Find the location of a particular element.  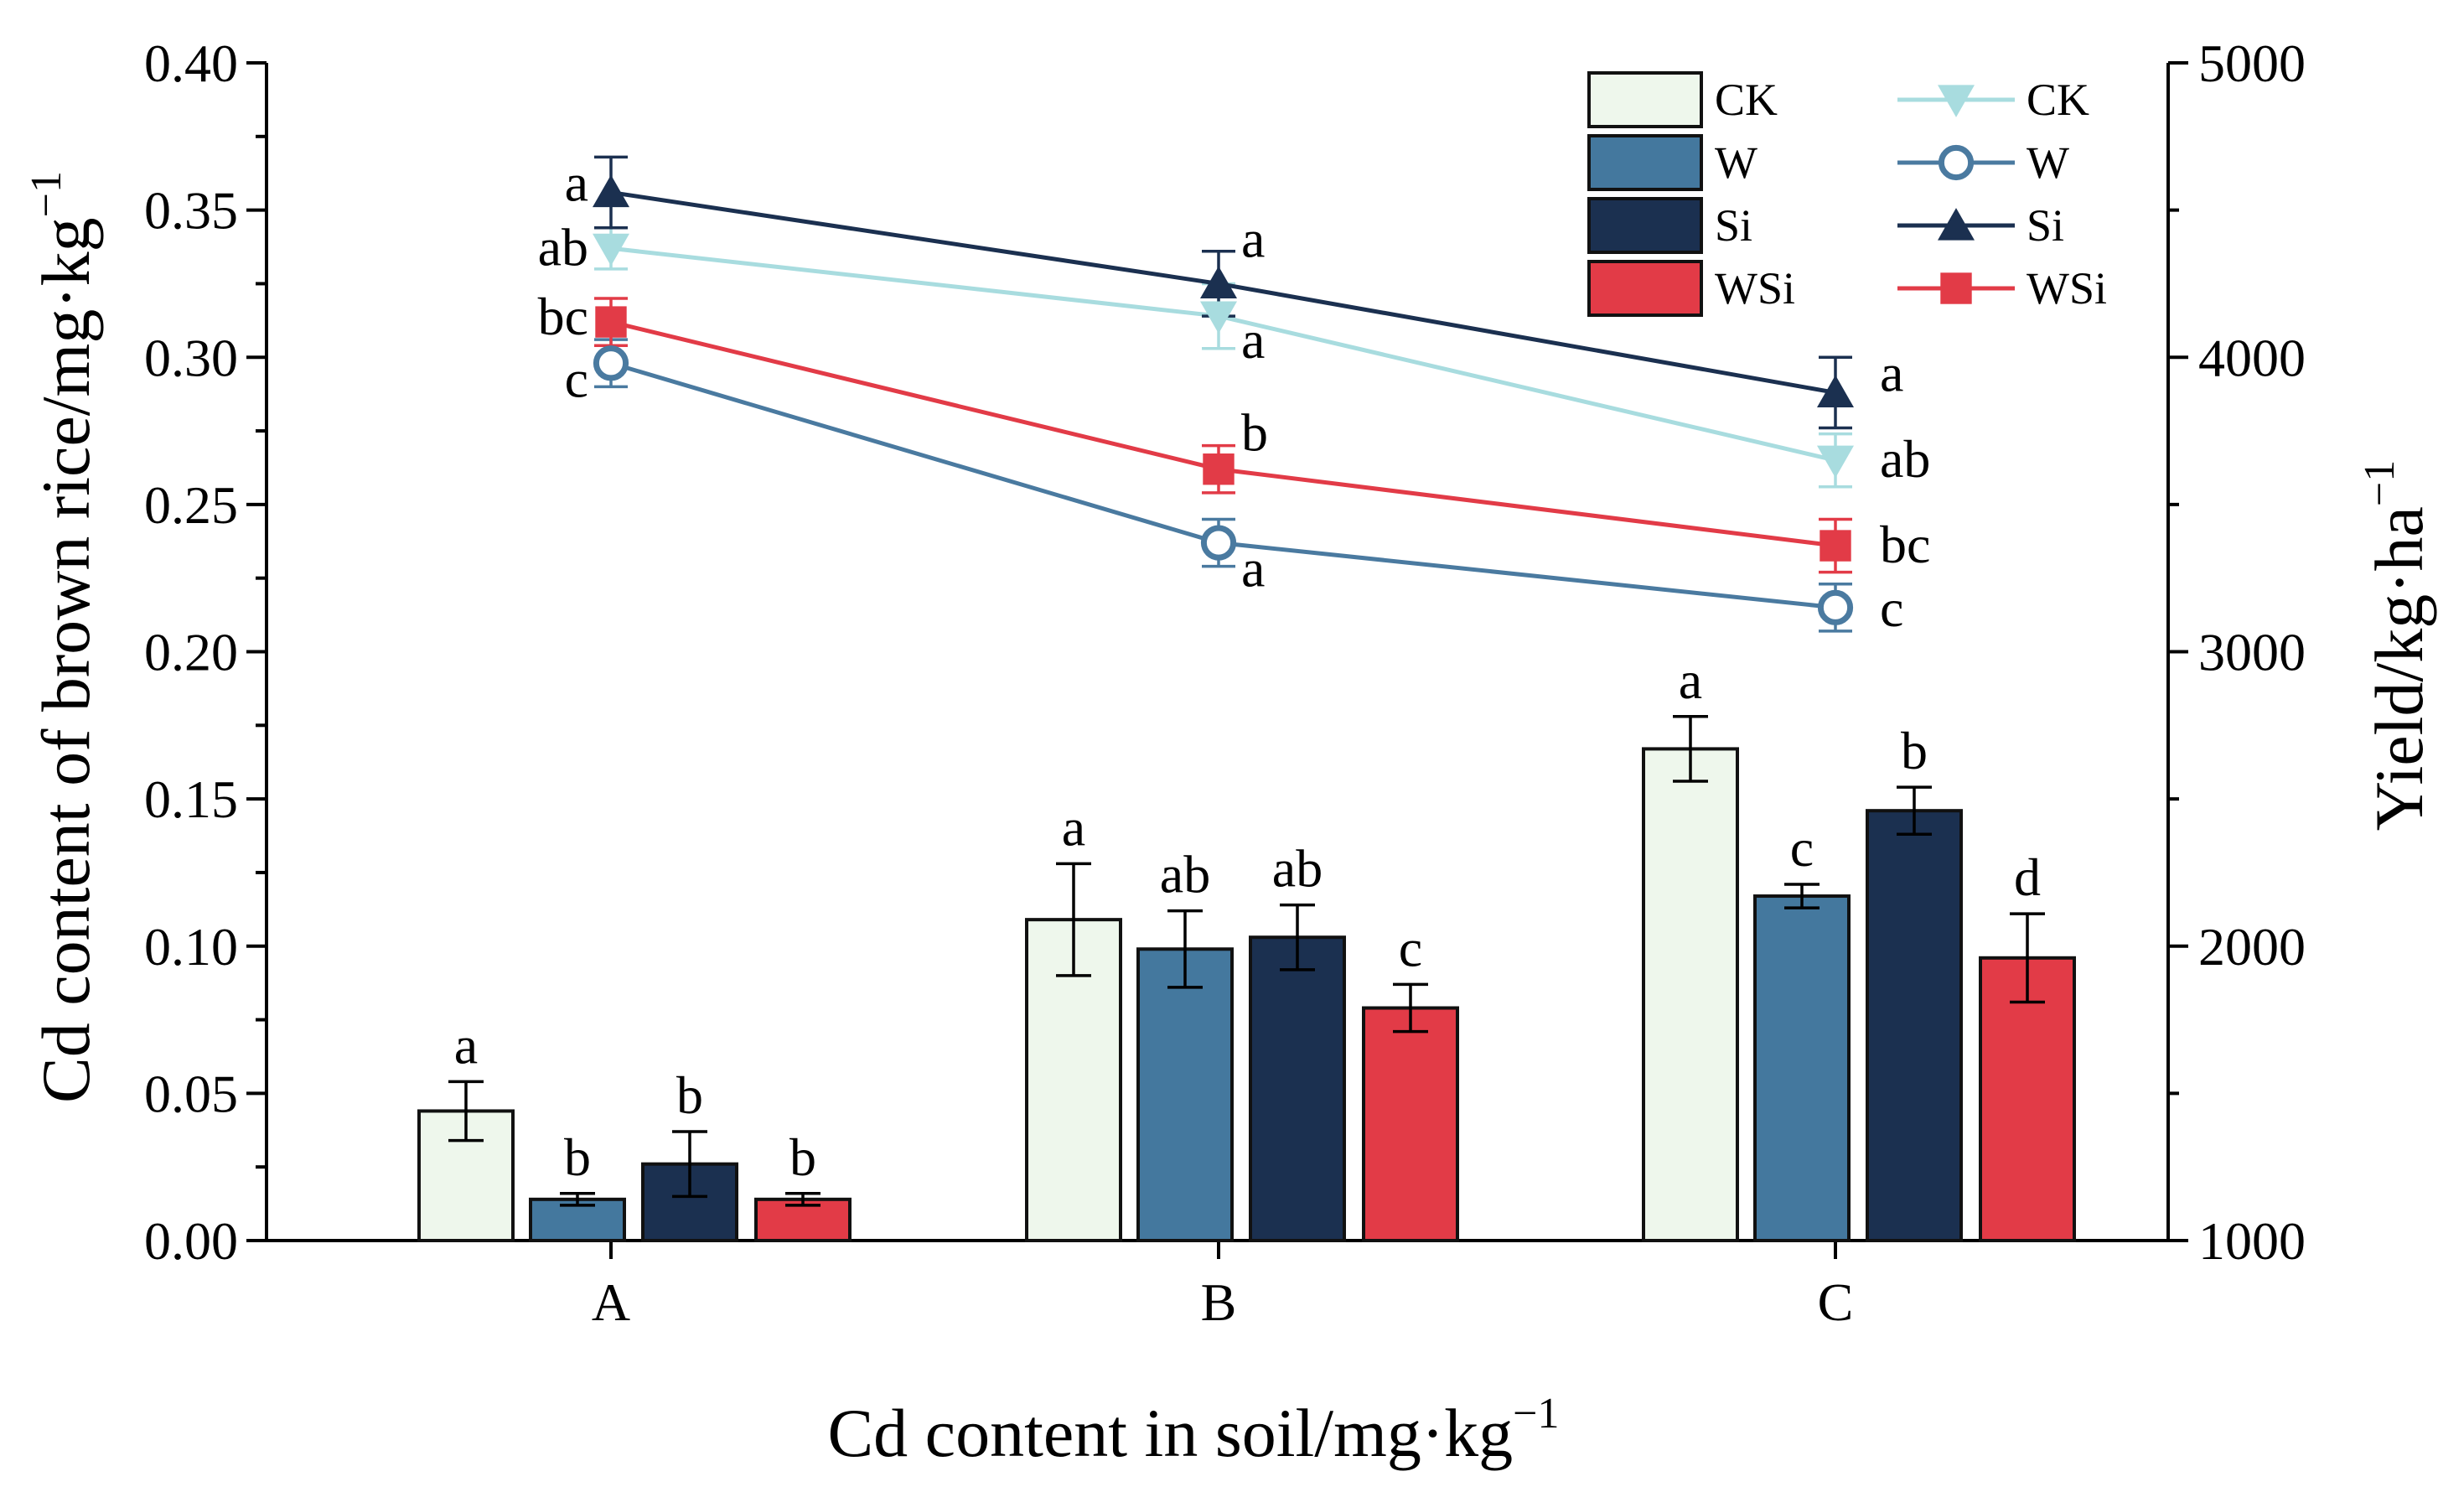

legend-label-line: CK is located at coordinates (2058, 100).